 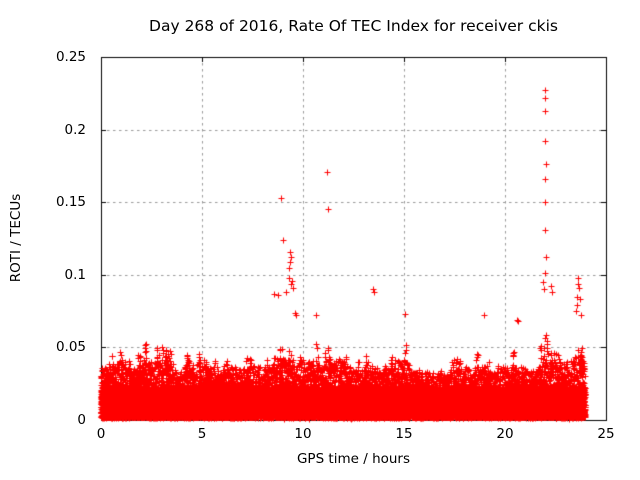 What do you see at coordinates (70, 202) in the screenshot?
I see `y-tick-label: 0.15` at bounding box center [70, 202].